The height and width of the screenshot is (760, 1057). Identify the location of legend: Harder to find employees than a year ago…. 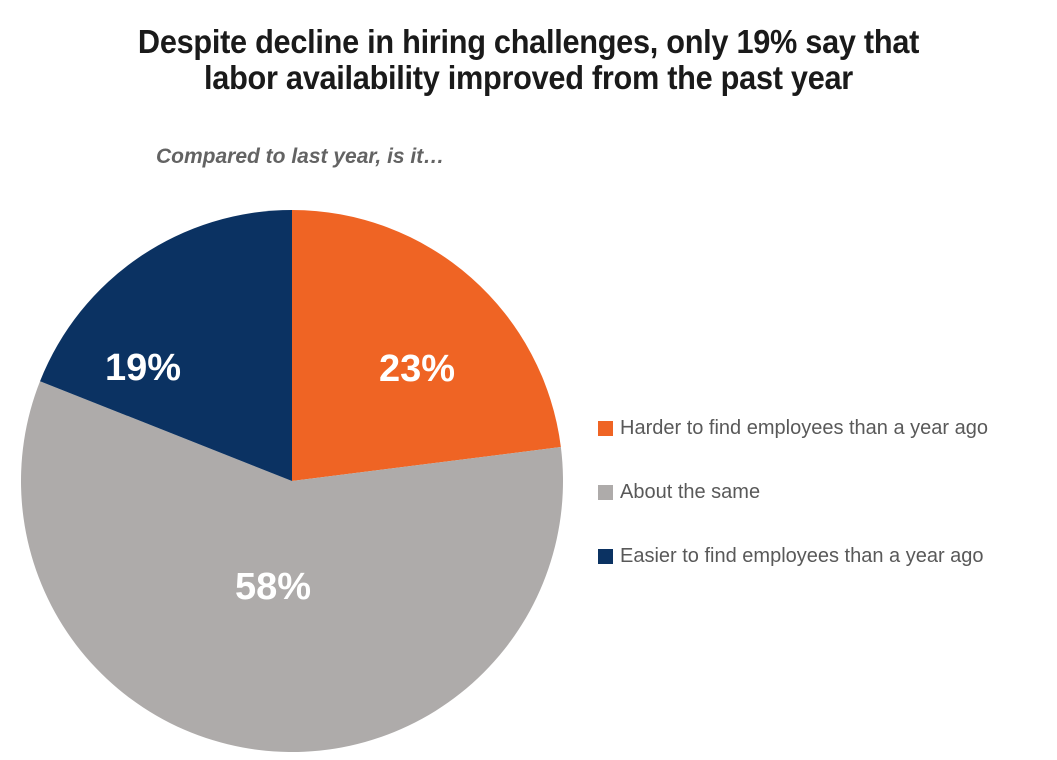
(793, 510).